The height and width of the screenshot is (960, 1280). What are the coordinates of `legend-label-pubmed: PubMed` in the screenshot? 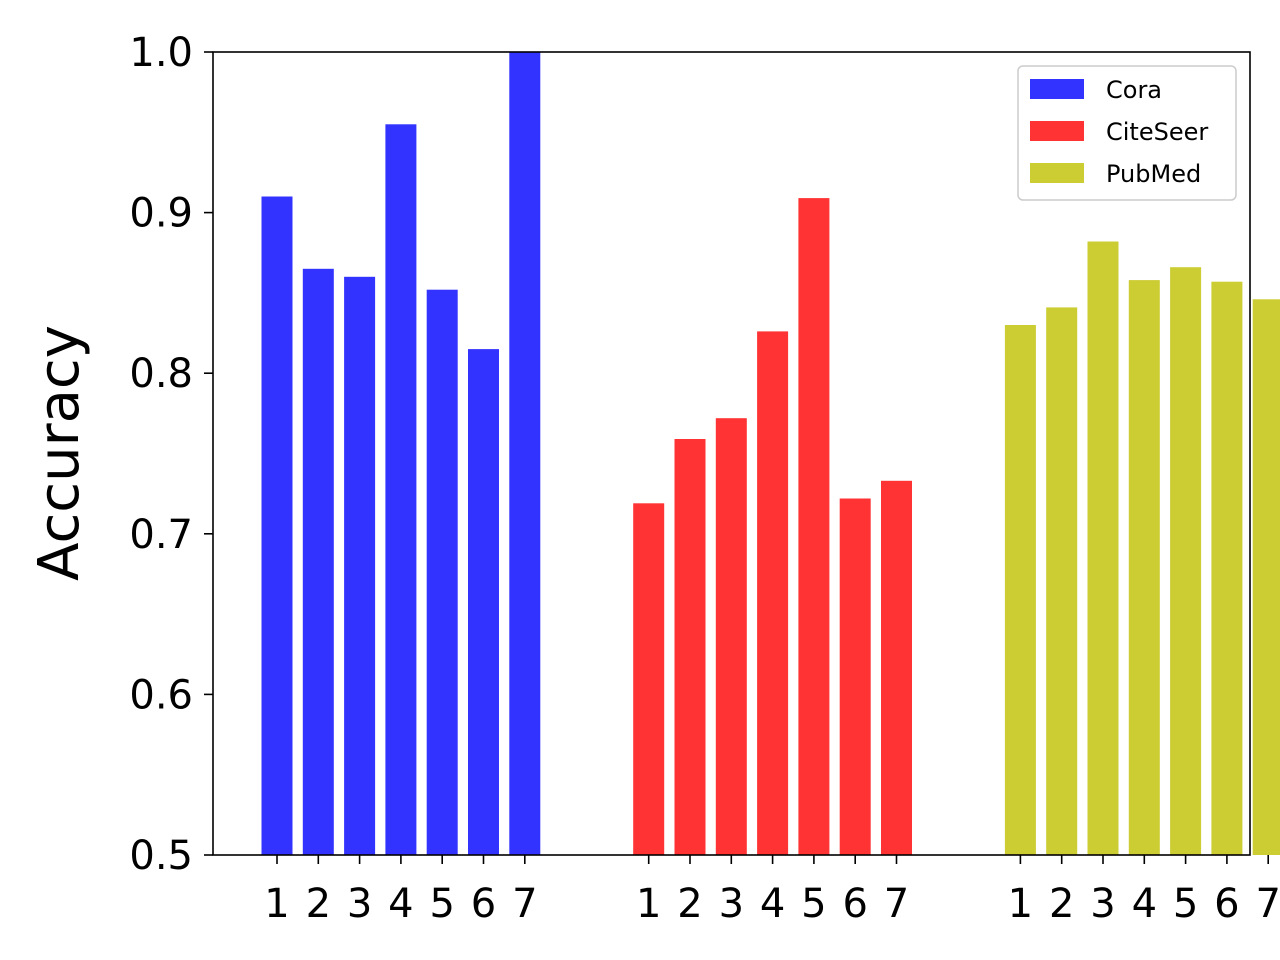 It's located at (1153, 174).